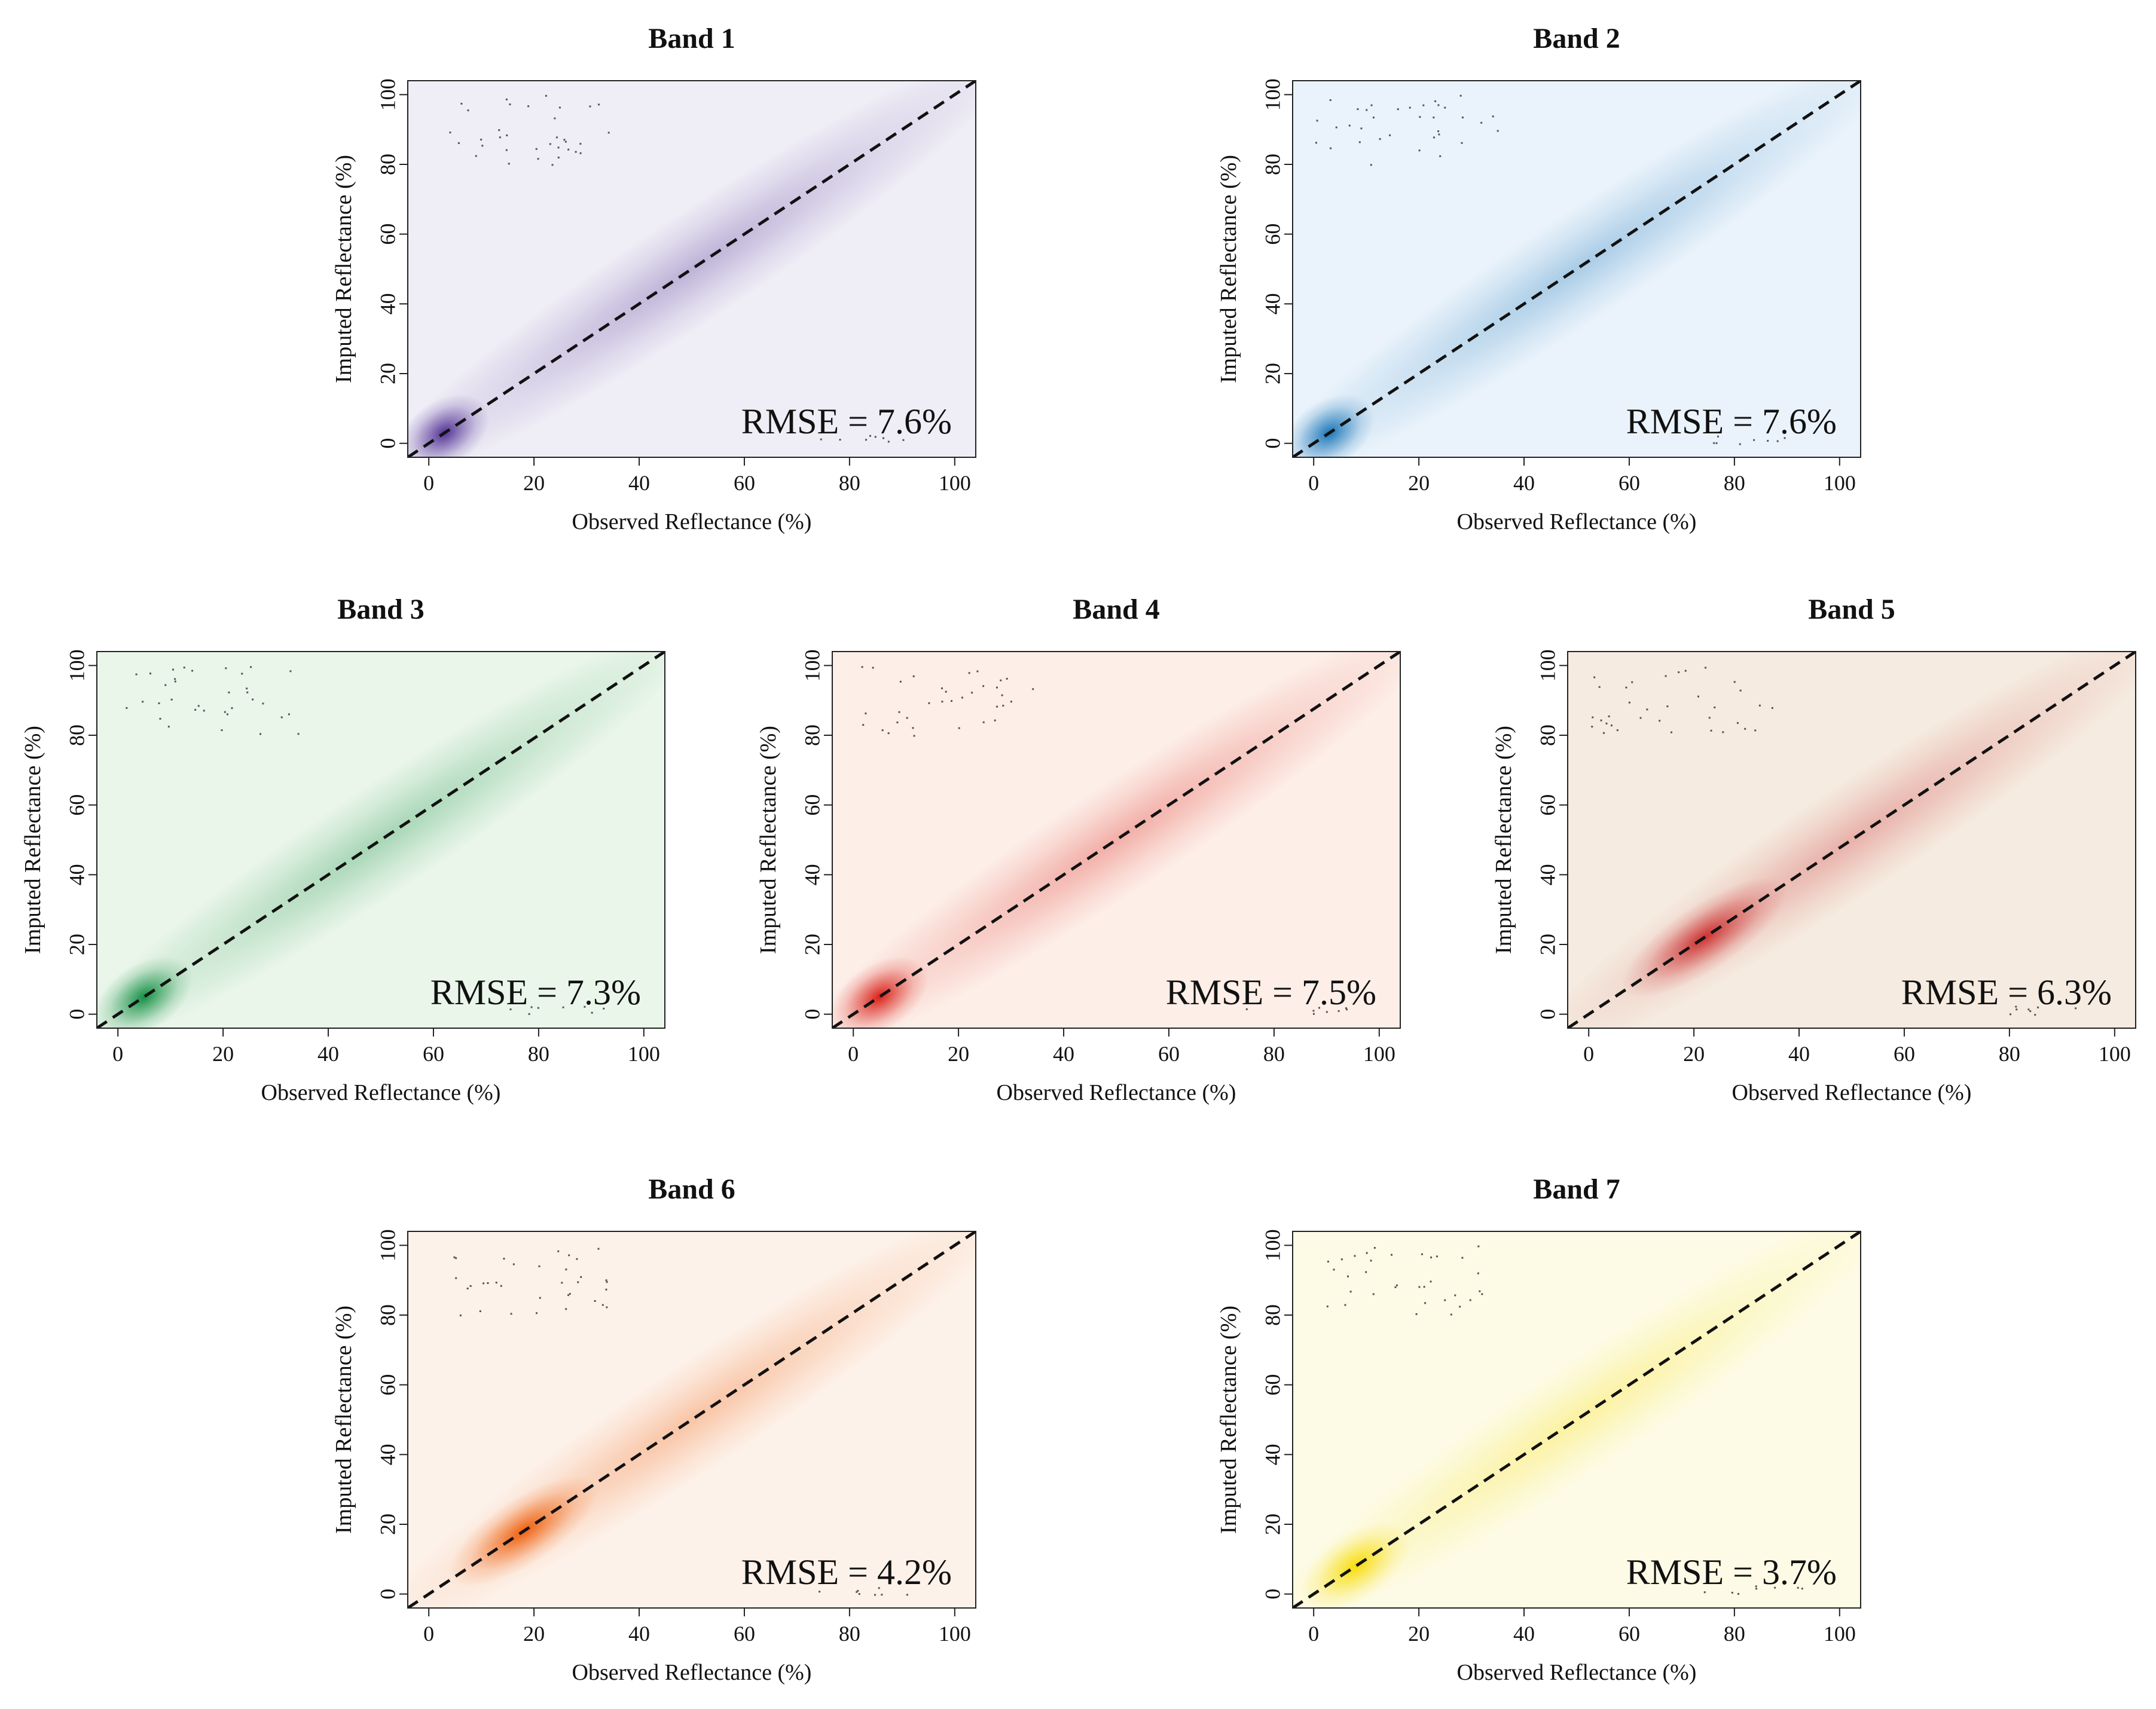  What do you see at coordinates (1272, 234) in the screenshot?
I see `y-tick-label: 60` at bounding box center [1272, 234].